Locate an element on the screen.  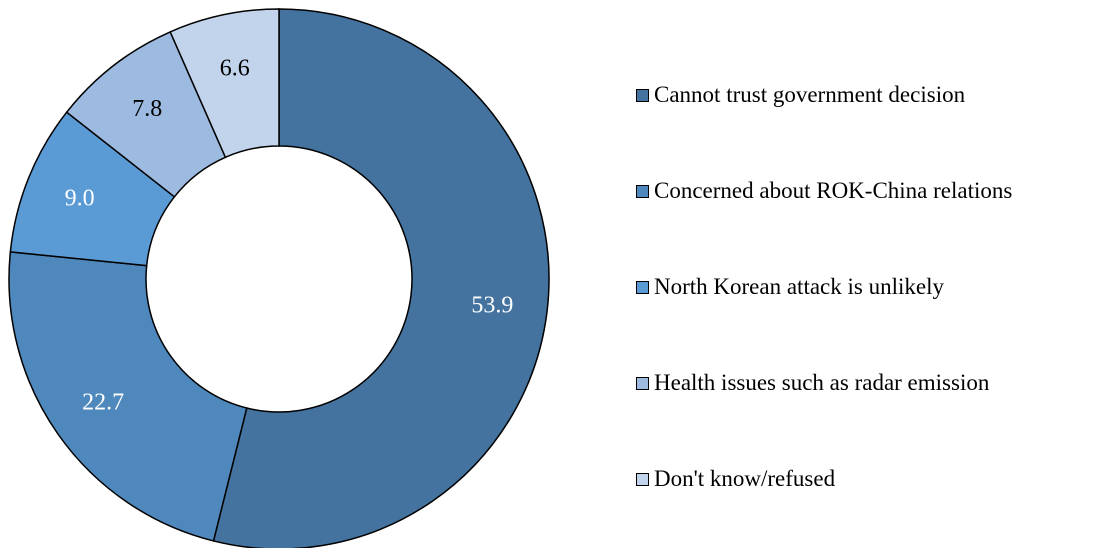
slice-value-label: 6.6 is located at coordinates (235, 69).